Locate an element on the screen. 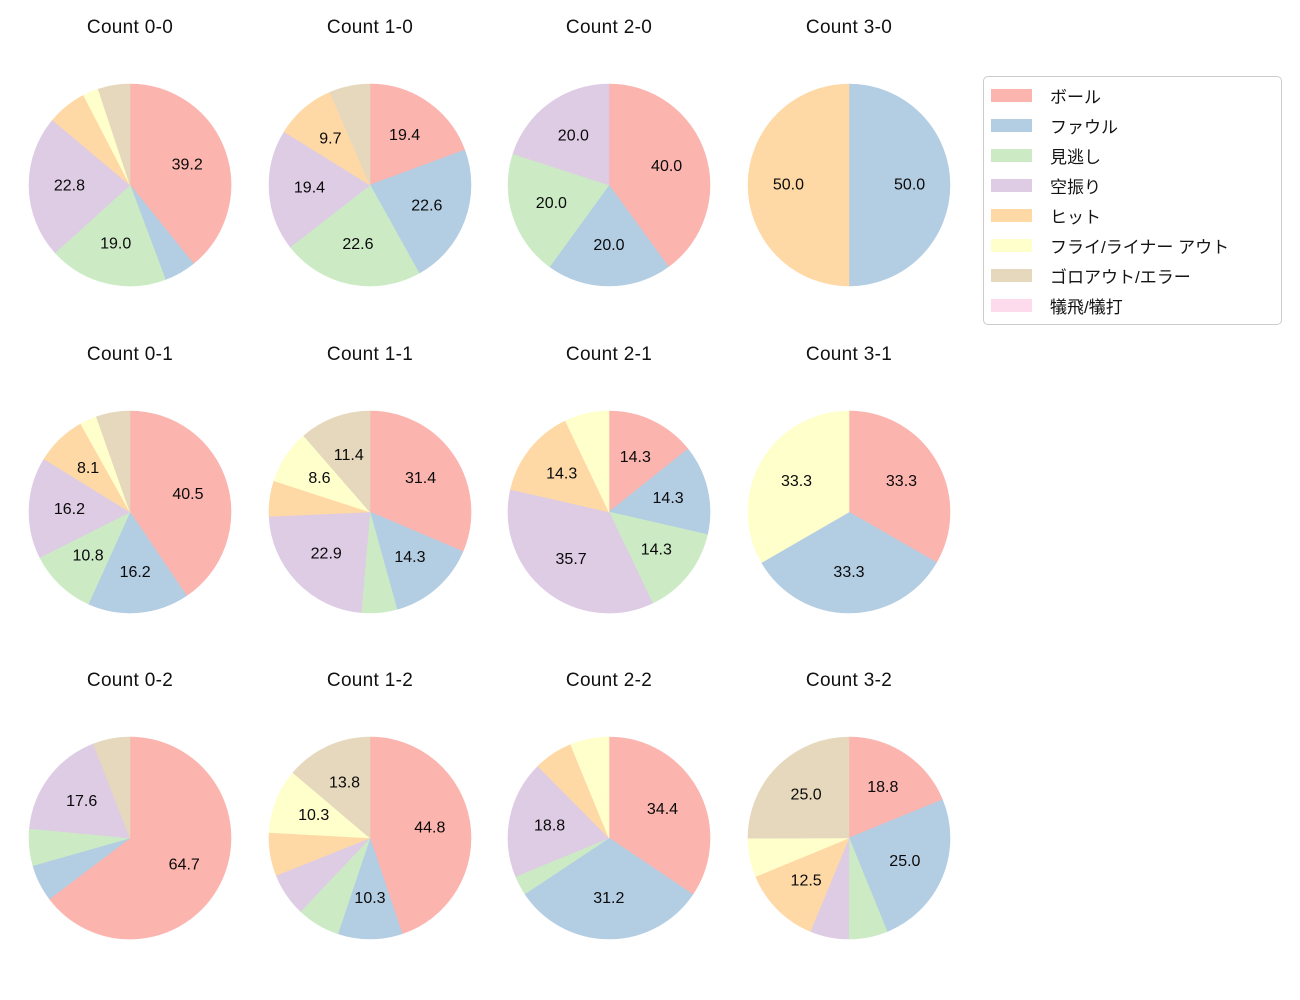 Image resolution: width=1300 pixels, height=1000 pixels. pct-label: 40.0 is located at coordinates (666, 166).